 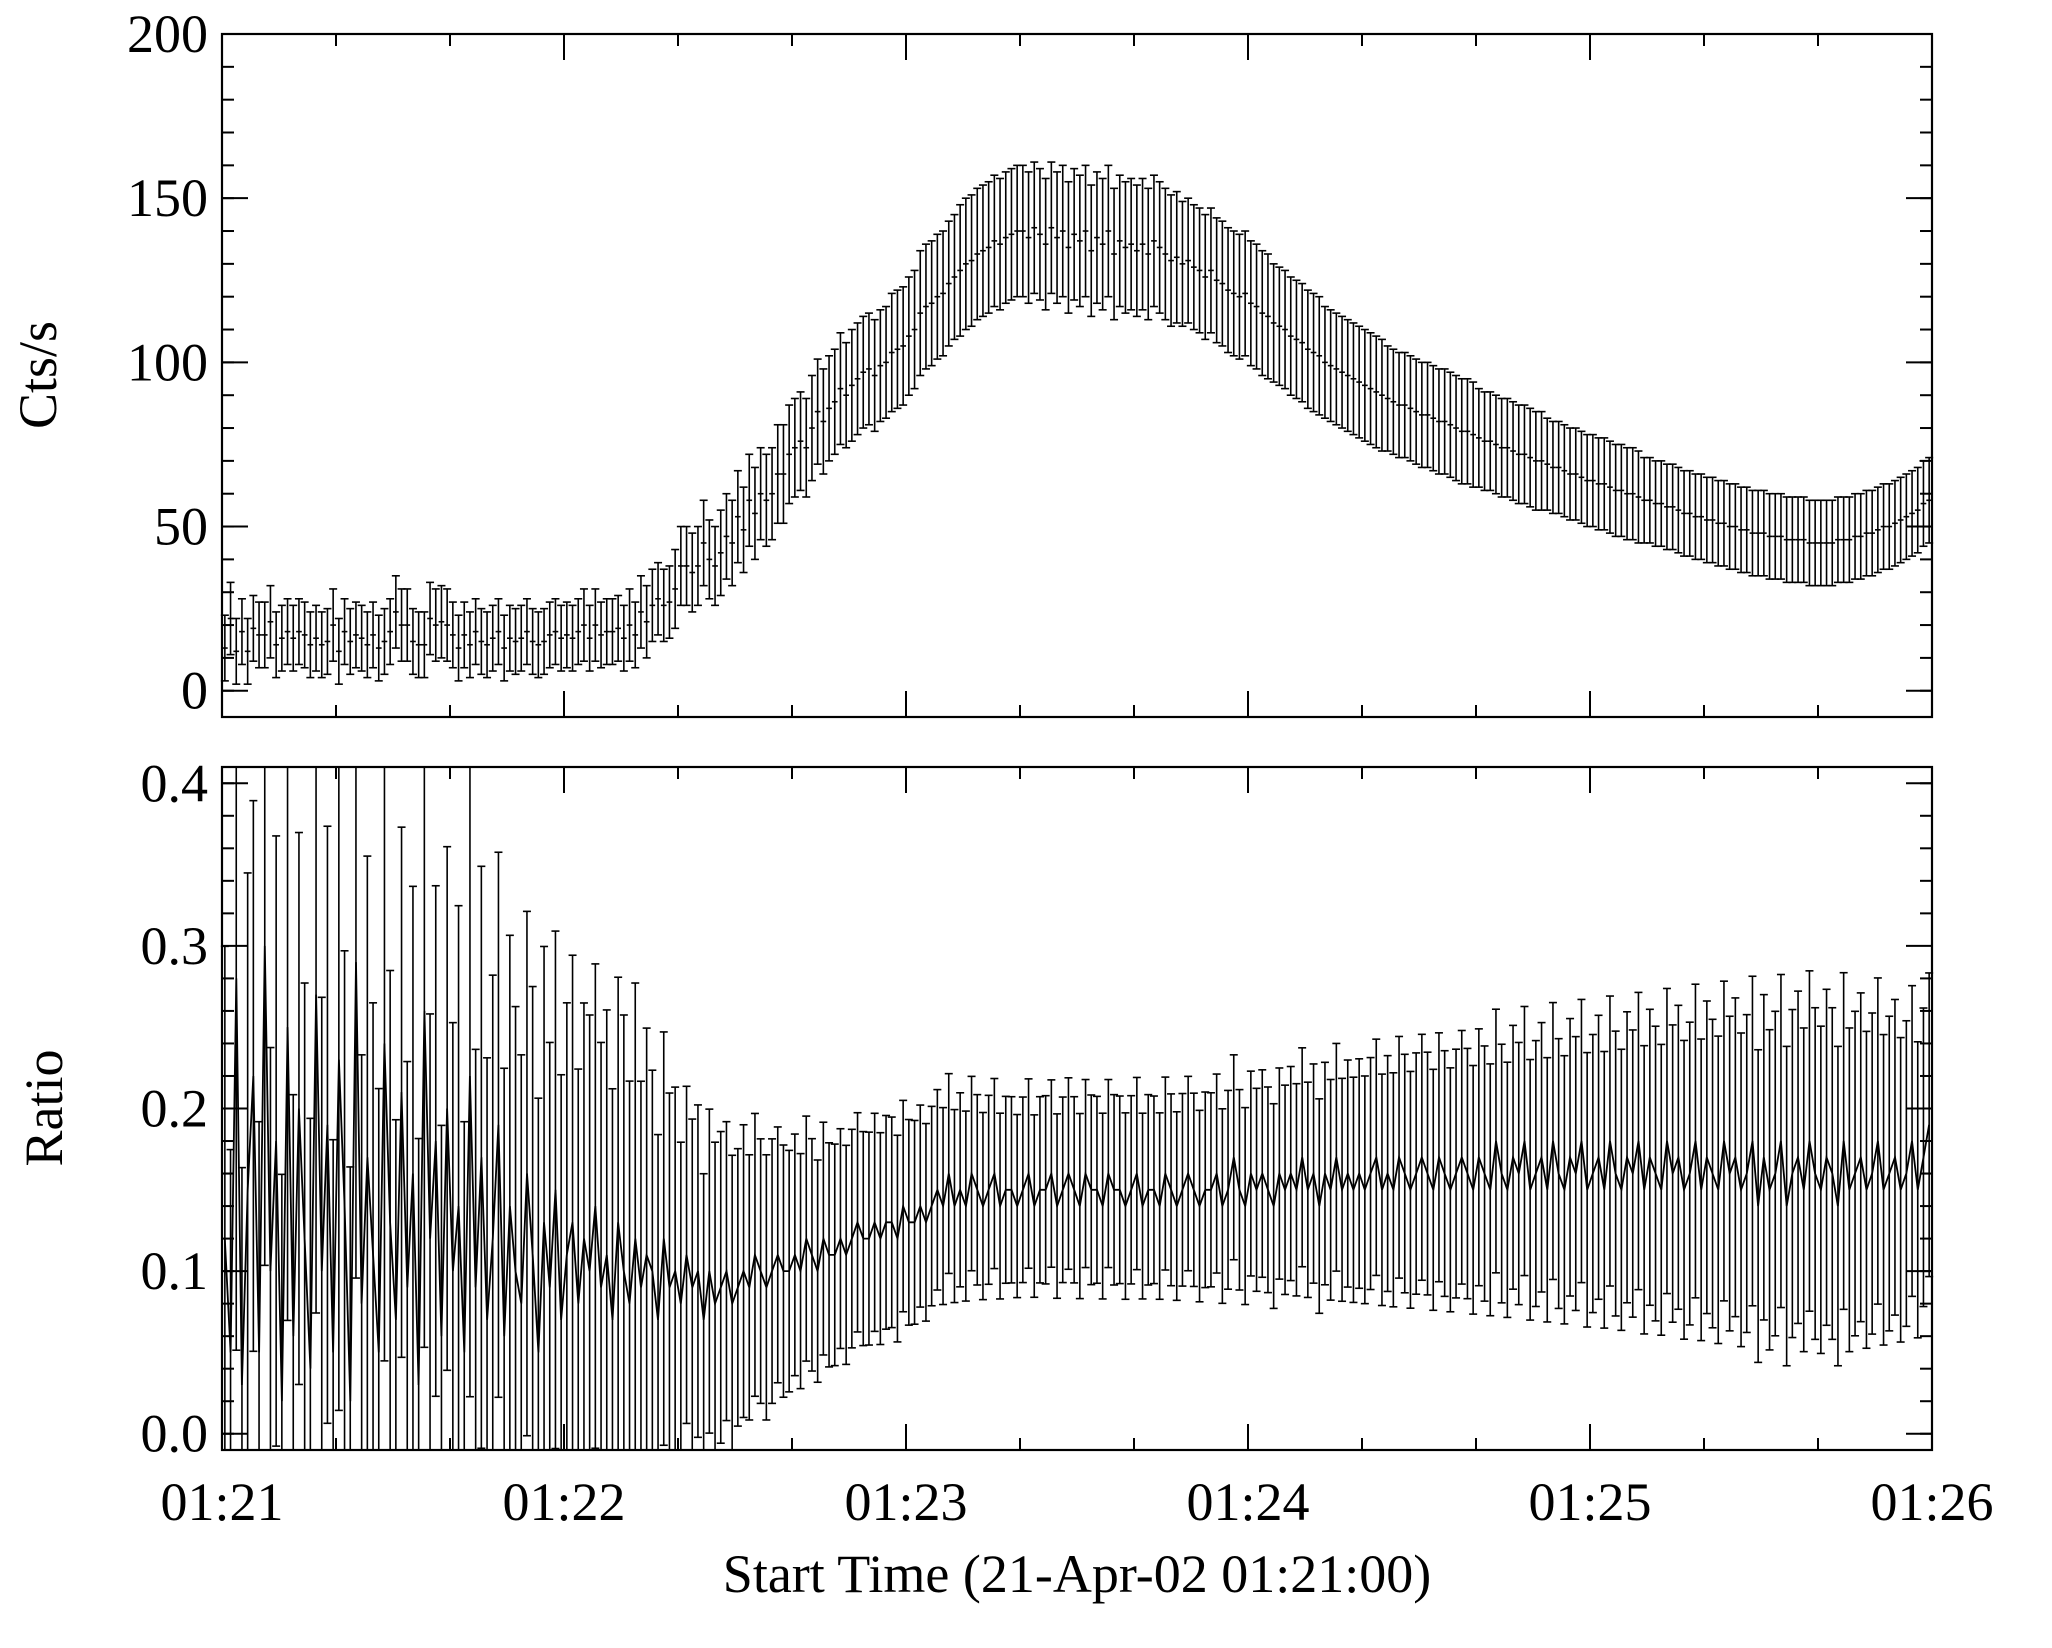 What do you see at coordinates (1077, 1574) in the screenshot?
I see `x-axis-title: Start Time (21-Apr-02 01:21:00)` at bounding box center [1077, 1574].